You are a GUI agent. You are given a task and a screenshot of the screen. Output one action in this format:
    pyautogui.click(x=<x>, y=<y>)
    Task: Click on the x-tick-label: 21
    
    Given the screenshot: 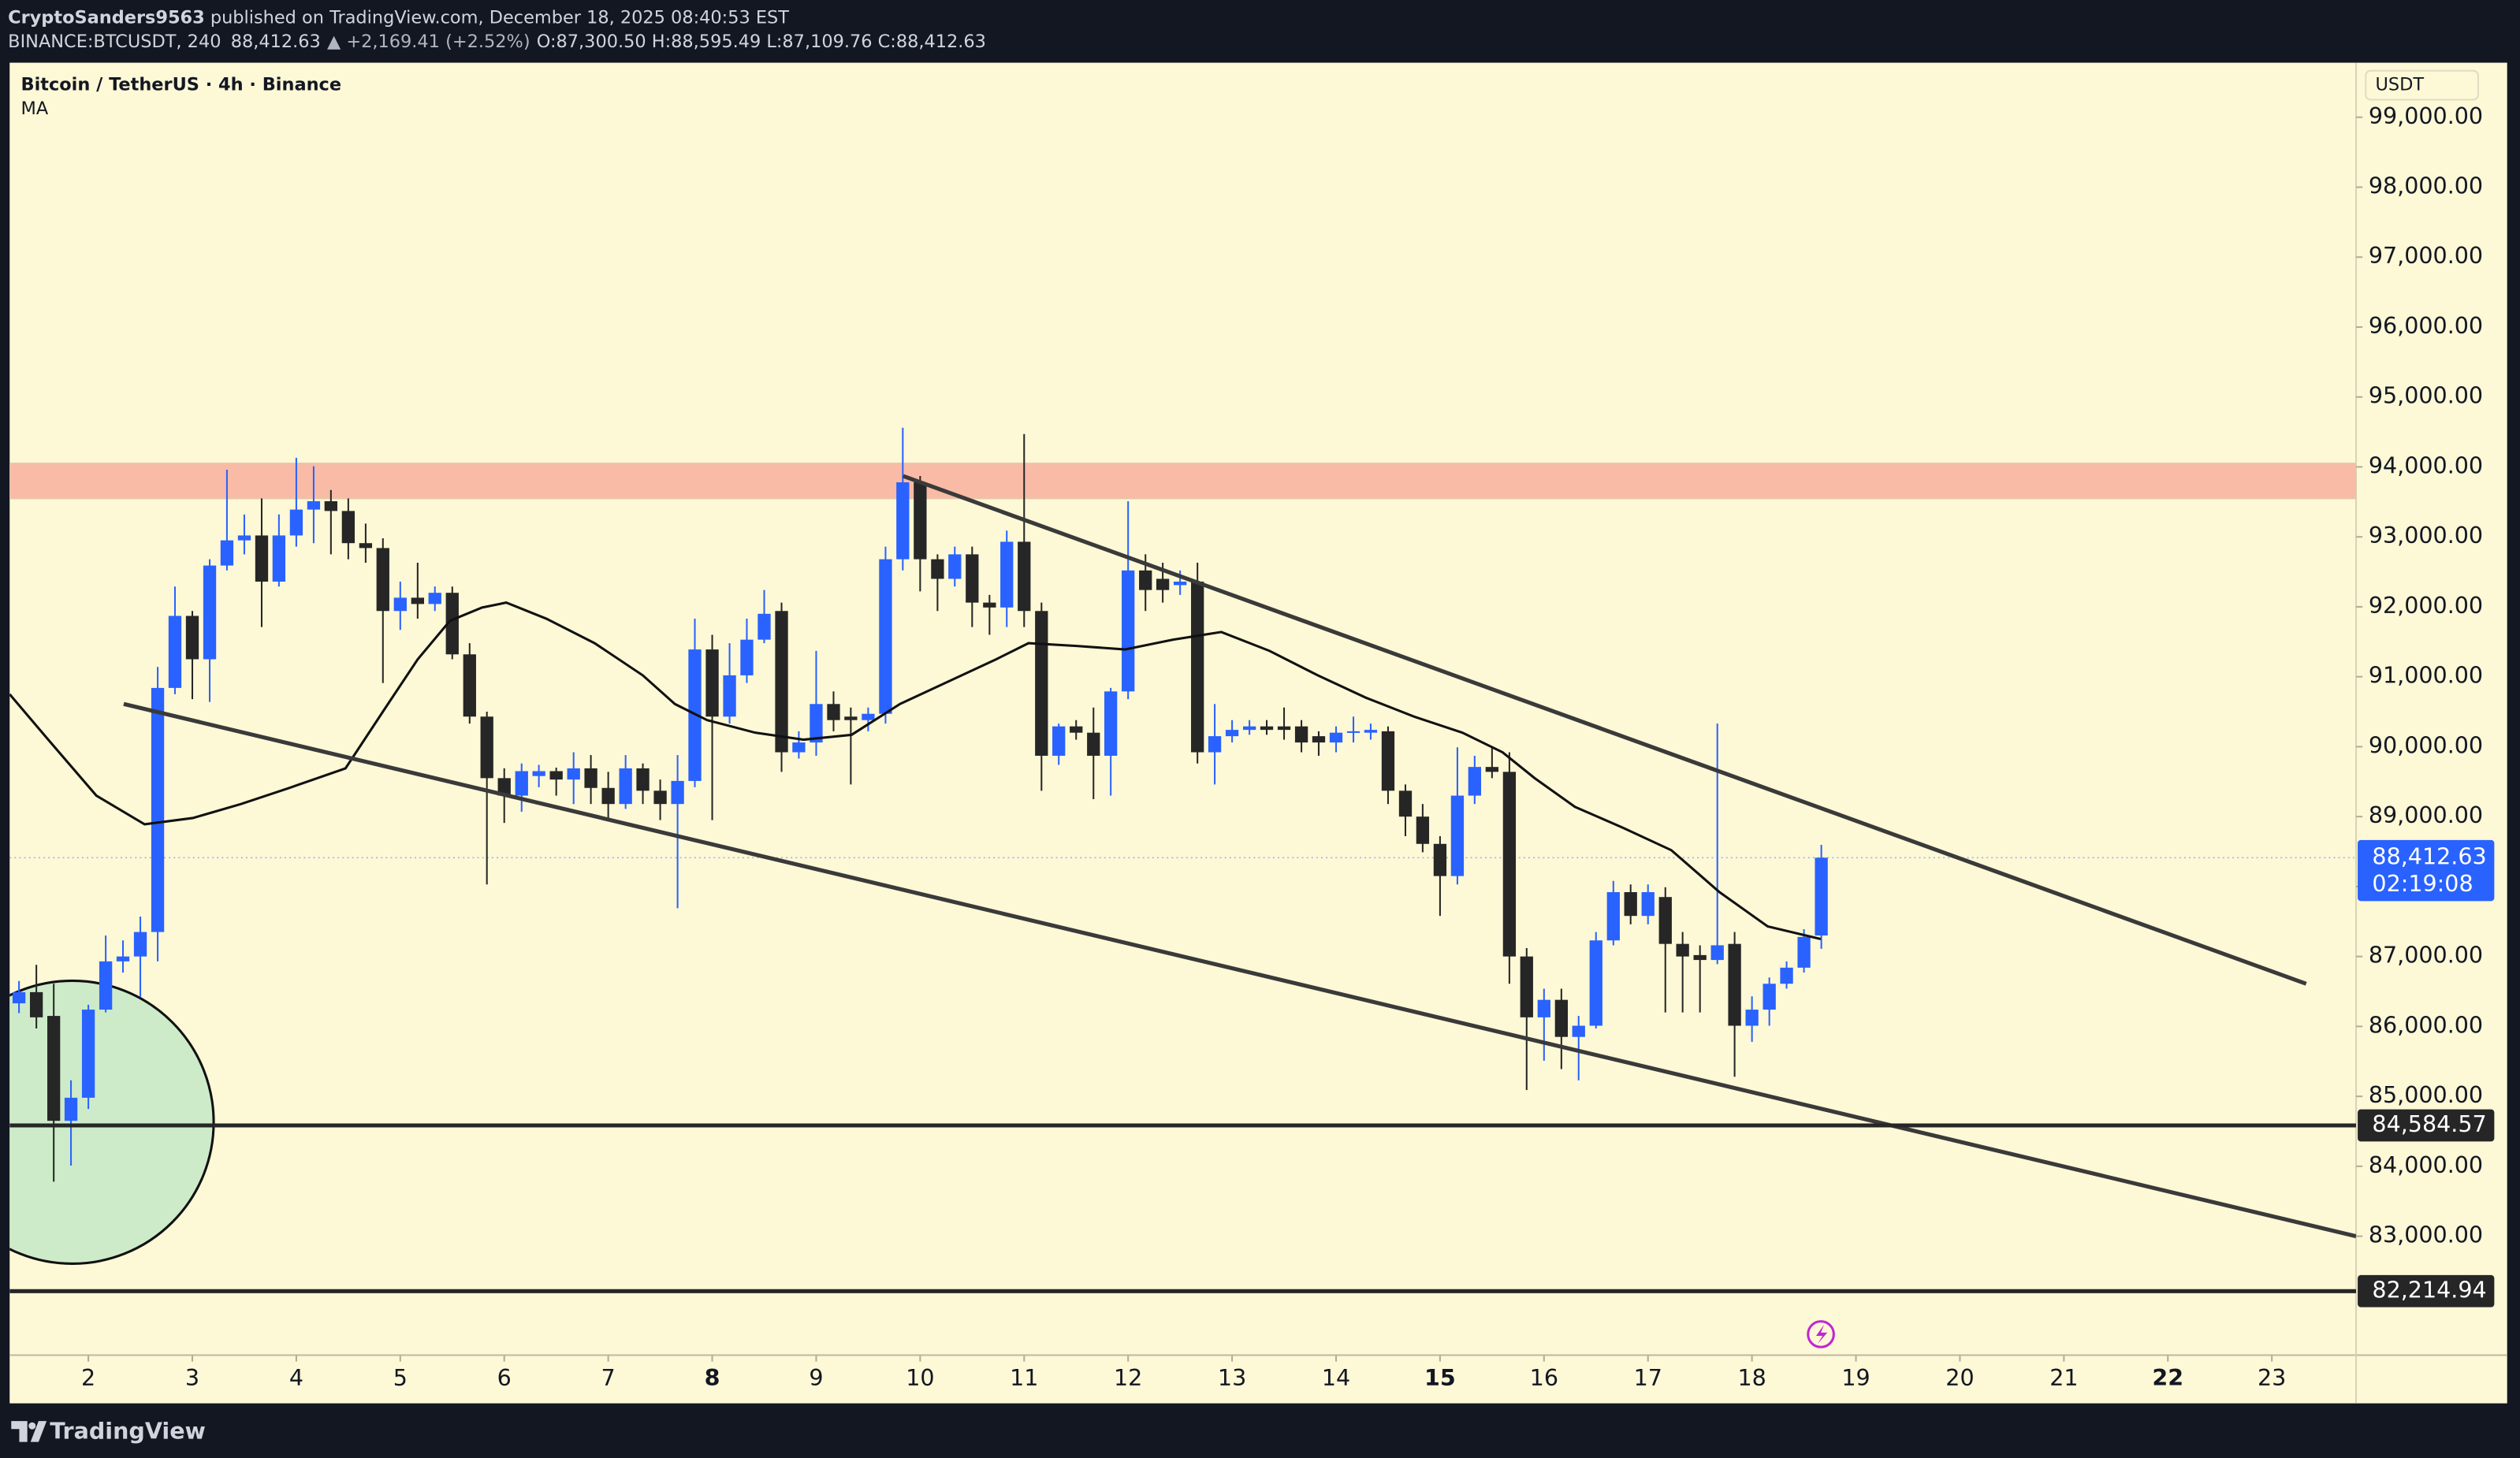 What is the action you would take?
    pyautogui.click(x=2063, y=1377)
    